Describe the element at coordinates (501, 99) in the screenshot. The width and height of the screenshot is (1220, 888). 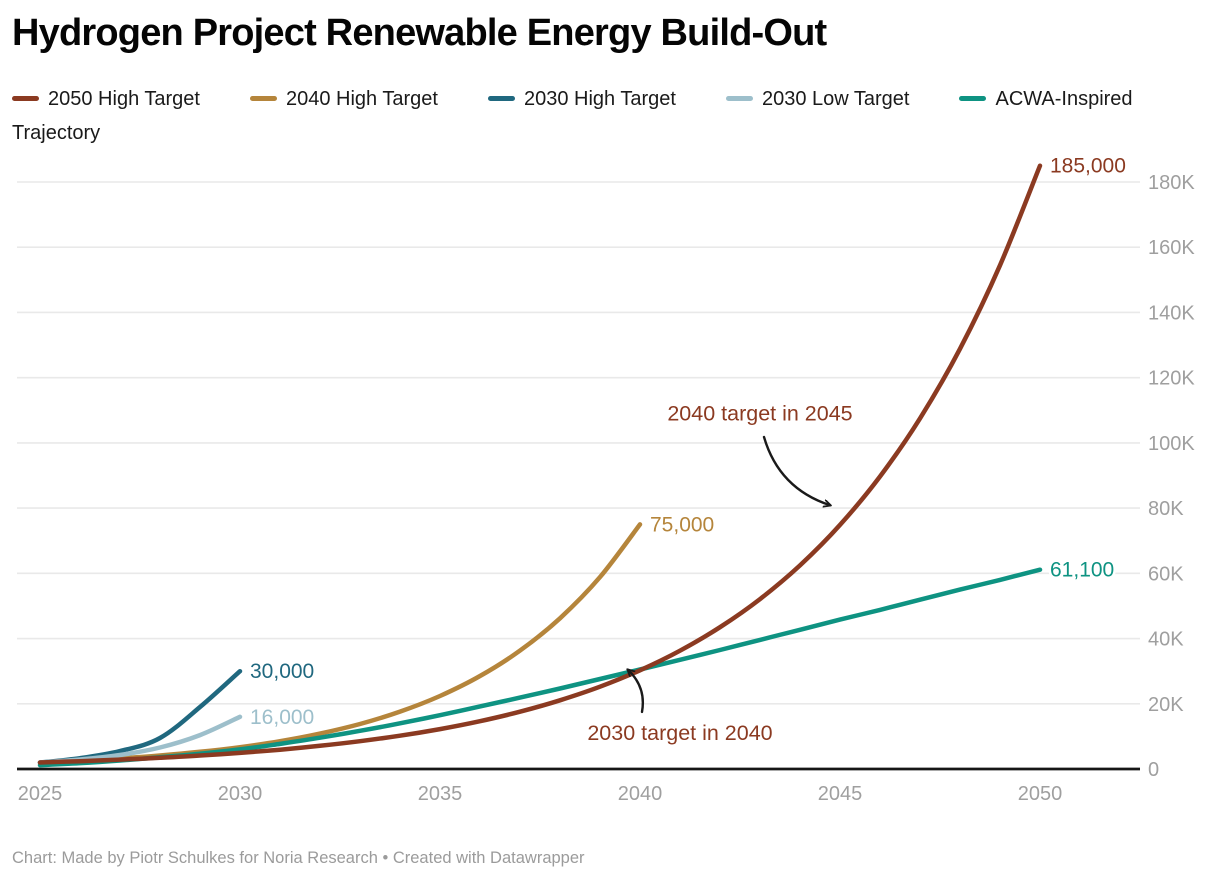
I see `legend-swatch-2030-high-target` at that location.